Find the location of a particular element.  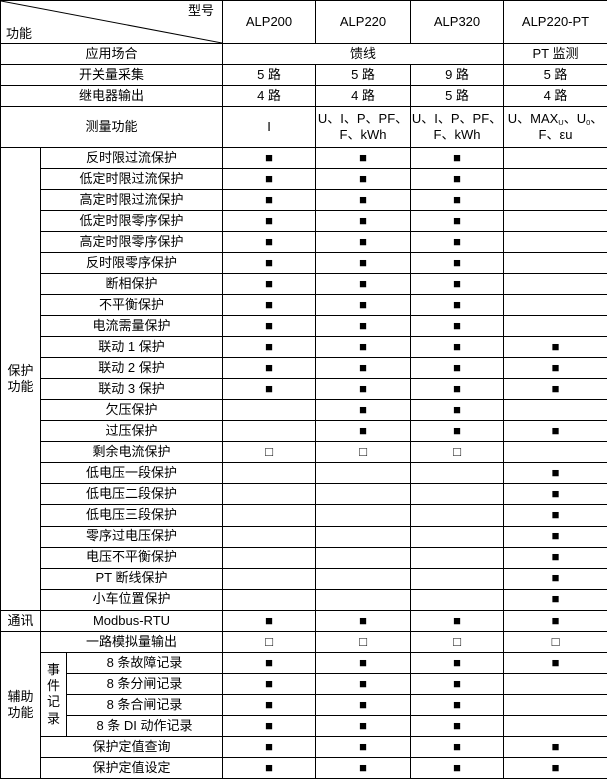

feature-row: 通讯 Modbus-RTU ■ ■ ■ ■ is located at coordinates (303, 620).